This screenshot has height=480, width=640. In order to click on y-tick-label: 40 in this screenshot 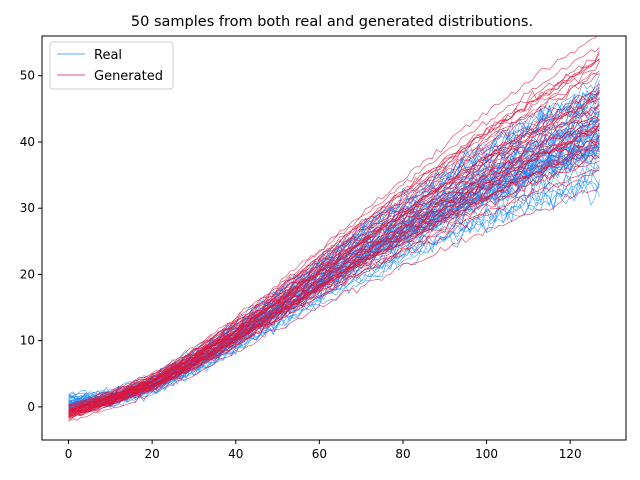, I will do `click(27, 142)`.